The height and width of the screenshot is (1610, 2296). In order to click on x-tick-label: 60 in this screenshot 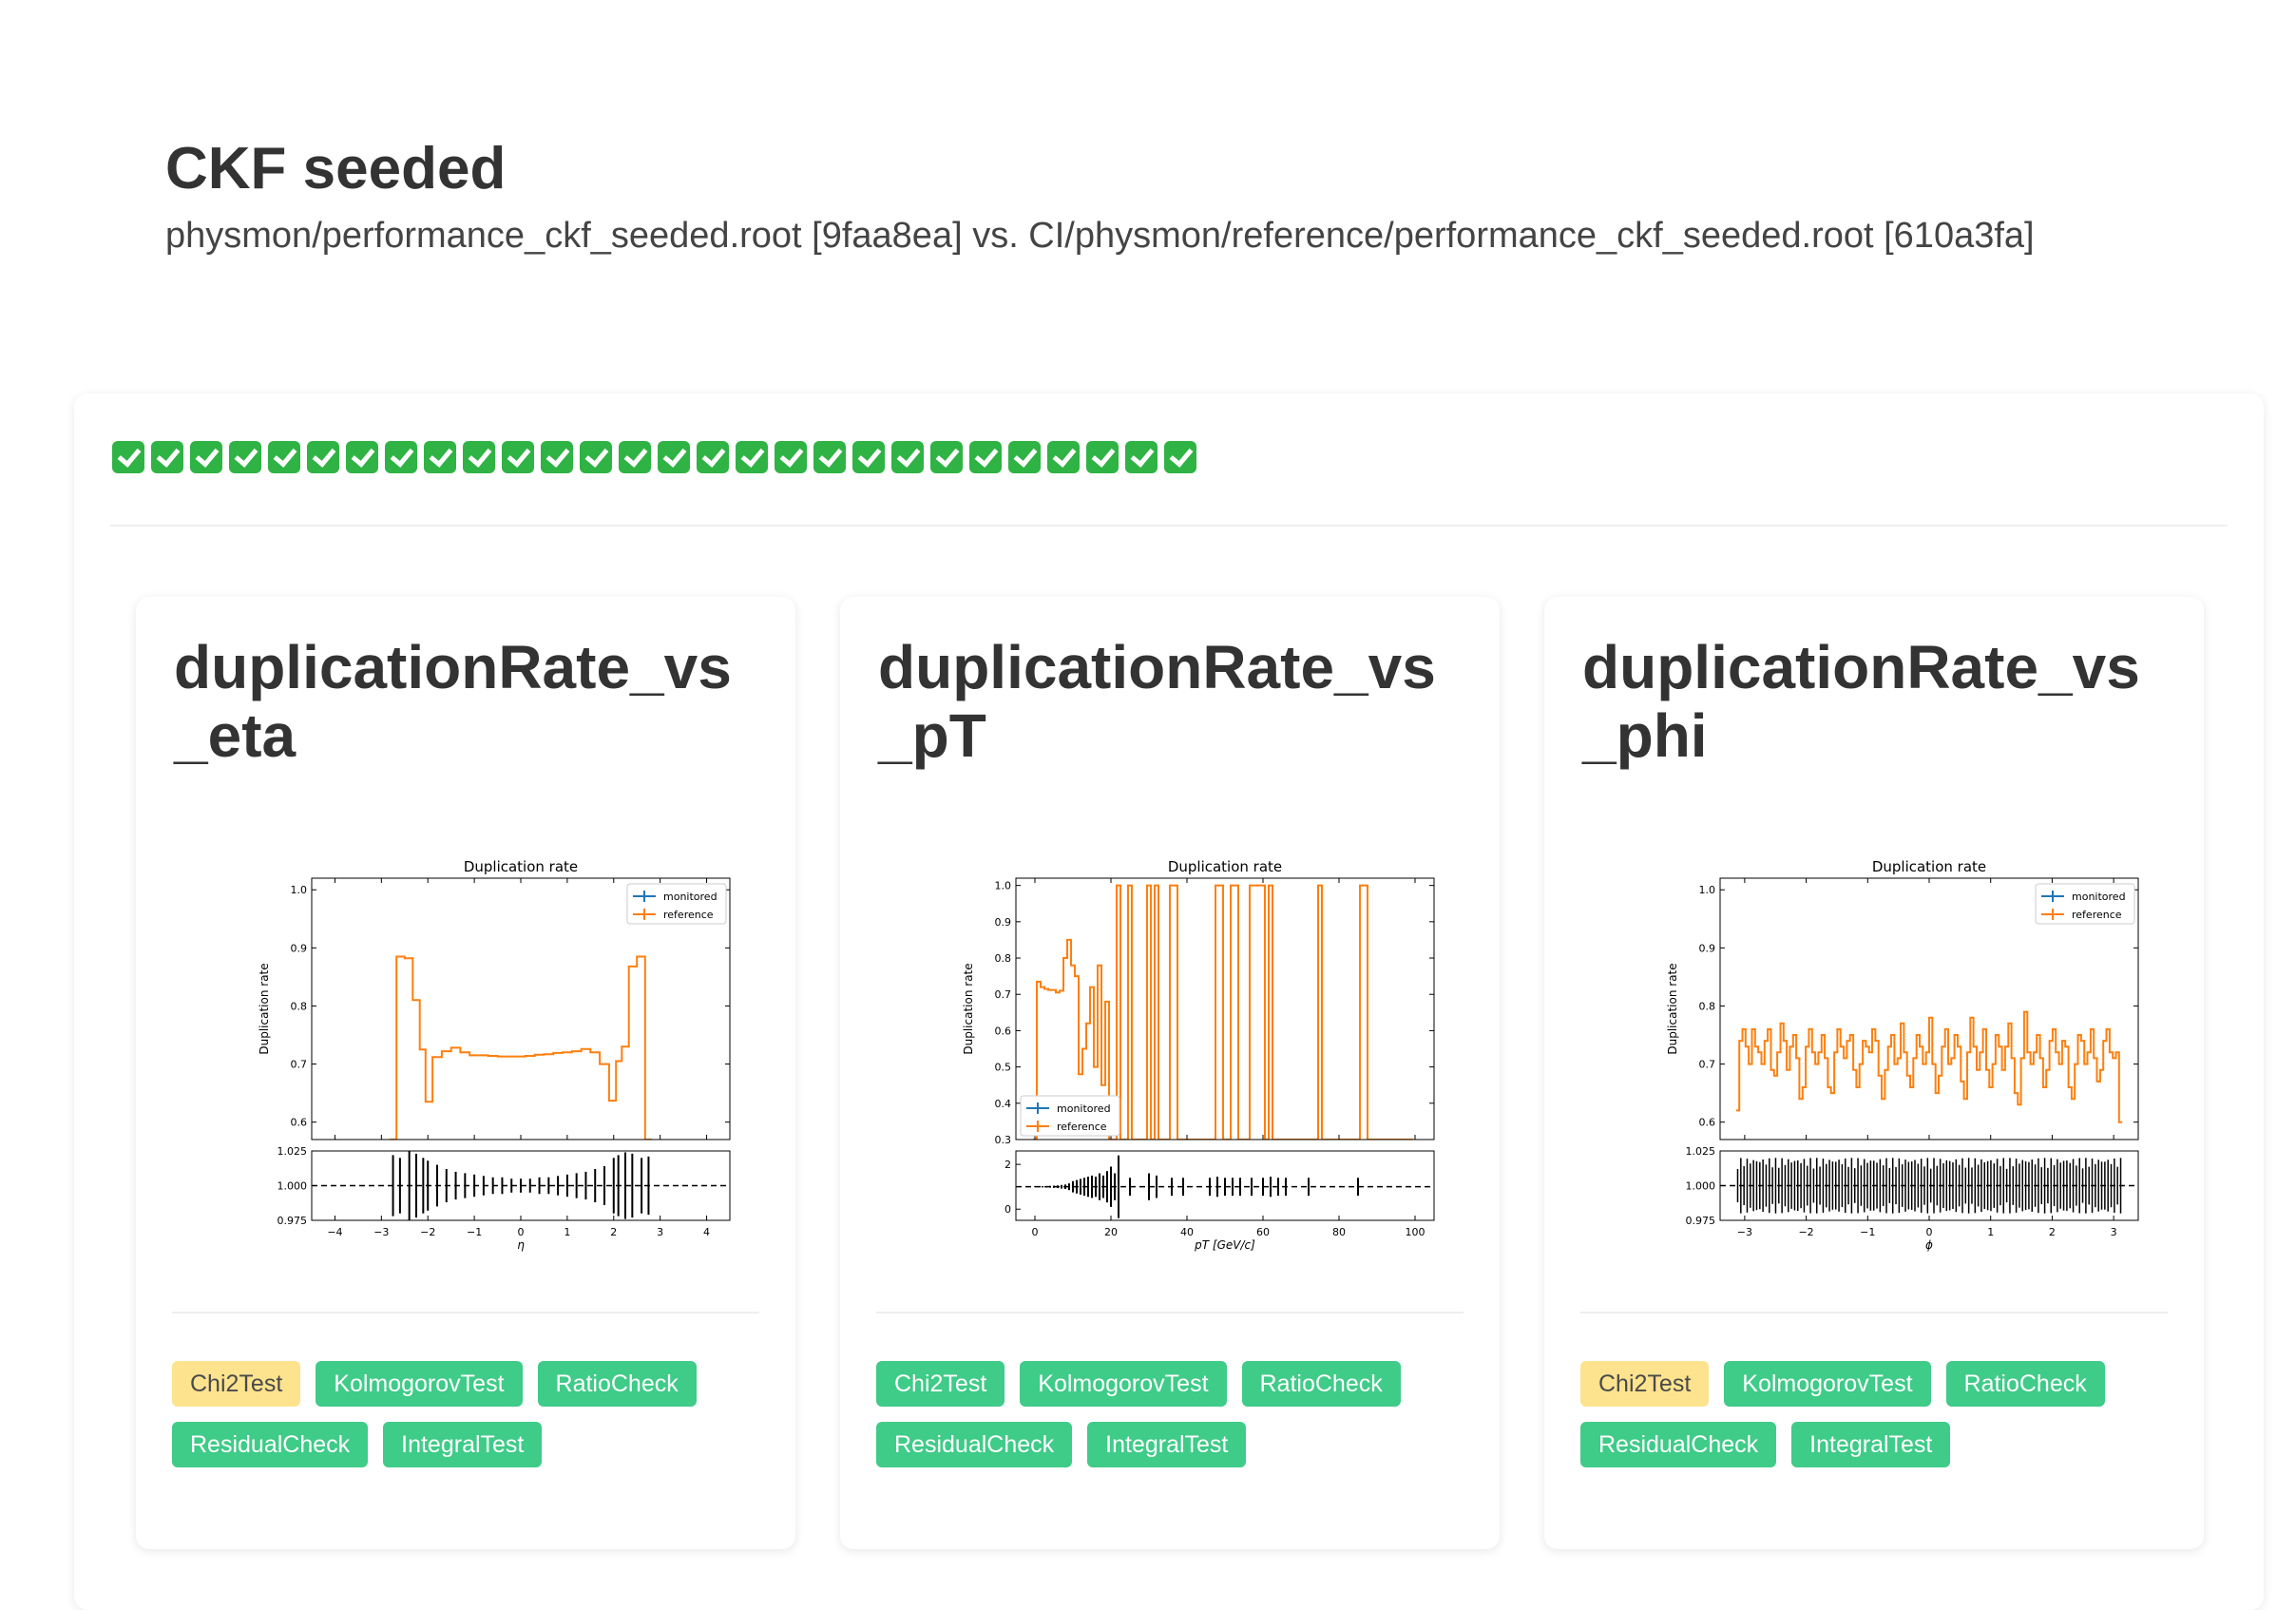, I will do `click(1263, 1232)`.